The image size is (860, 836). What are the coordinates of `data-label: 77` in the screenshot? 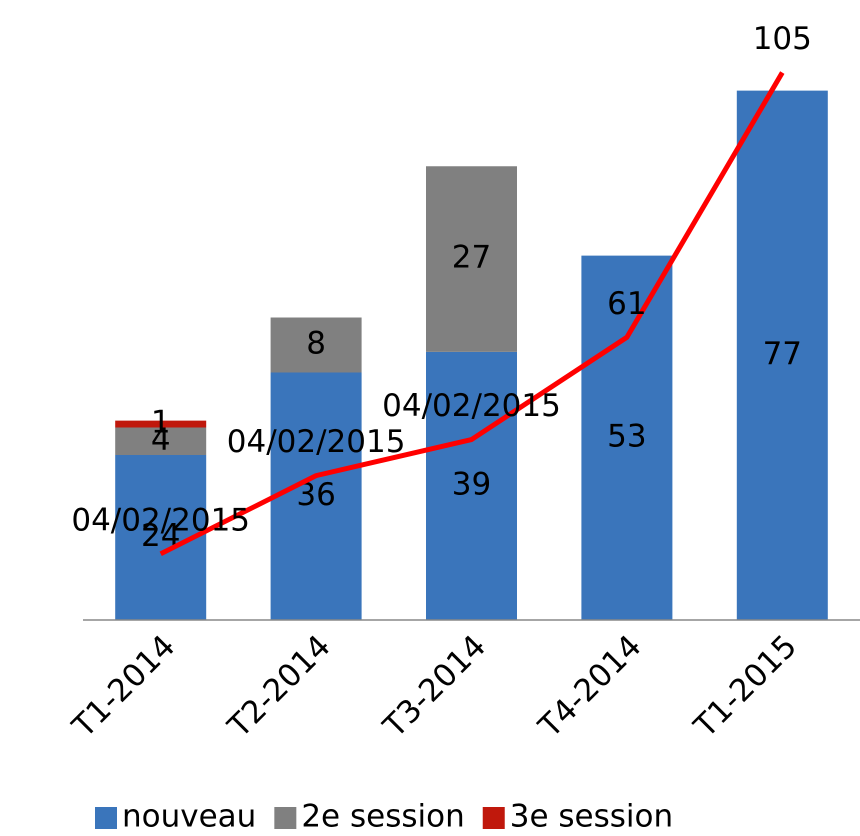 It's located at (782, 354).